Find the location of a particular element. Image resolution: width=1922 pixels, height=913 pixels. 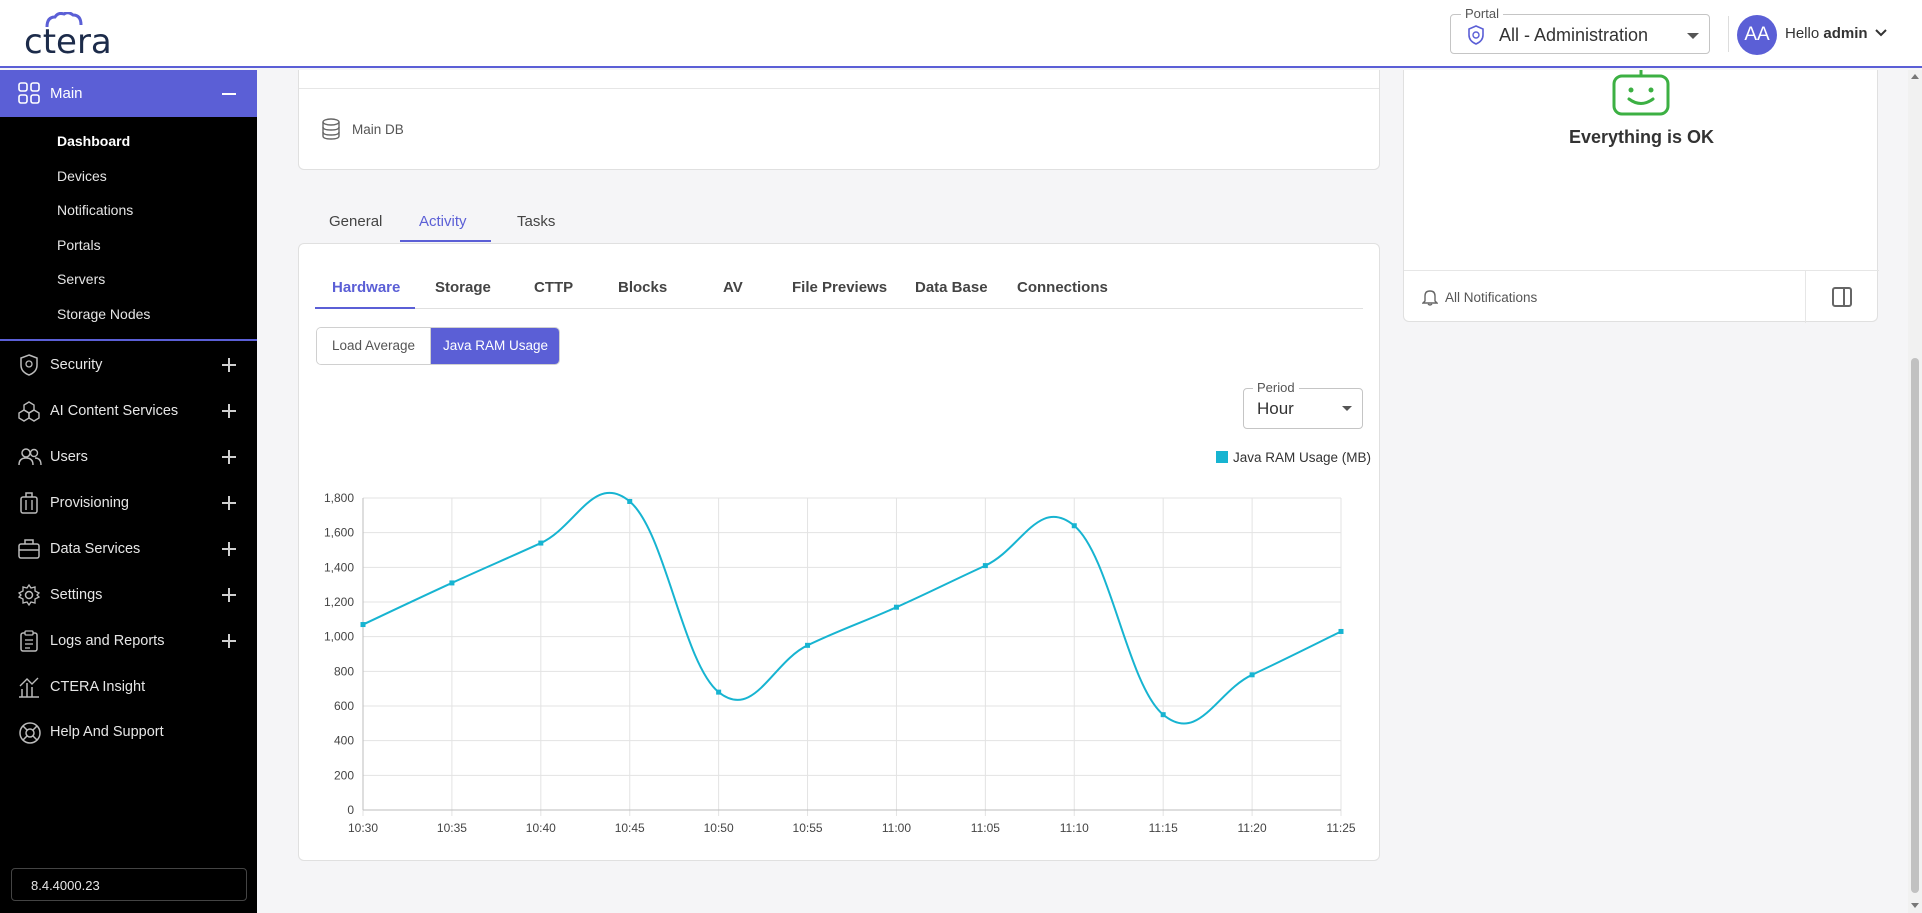

load-average-toggle: Load Average is located at coordinates (374, 346).